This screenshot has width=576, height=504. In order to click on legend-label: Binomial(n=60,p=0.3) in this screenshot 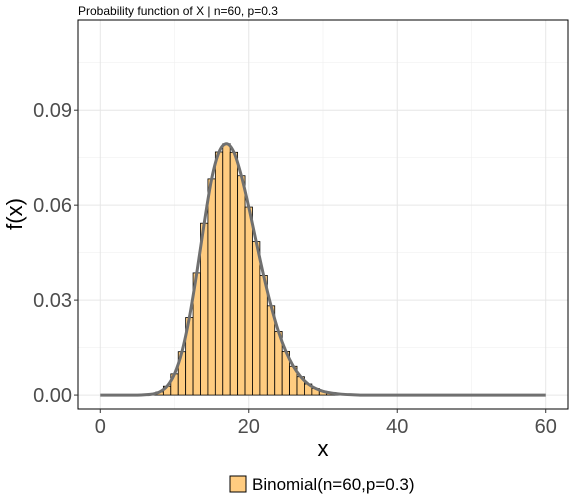, I will do `click(333, 484)`.